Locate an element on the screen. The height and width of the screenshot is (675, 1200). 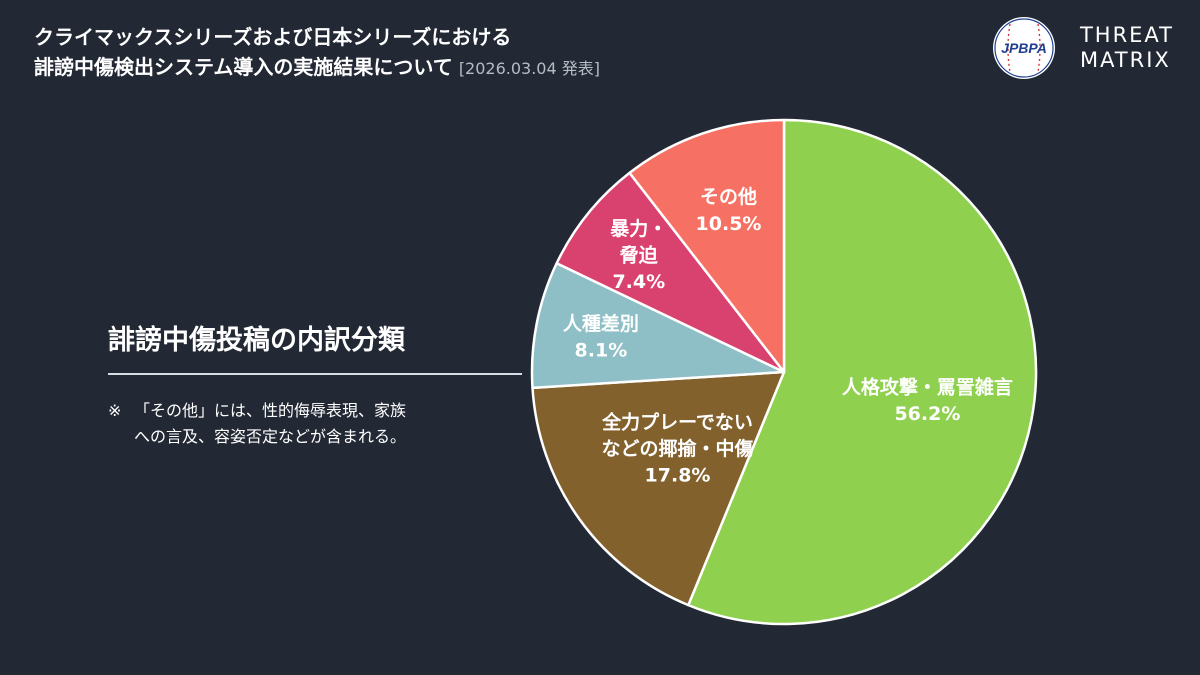
pie-slice-2-value: 8.1% is located at coordinates (601, 350).